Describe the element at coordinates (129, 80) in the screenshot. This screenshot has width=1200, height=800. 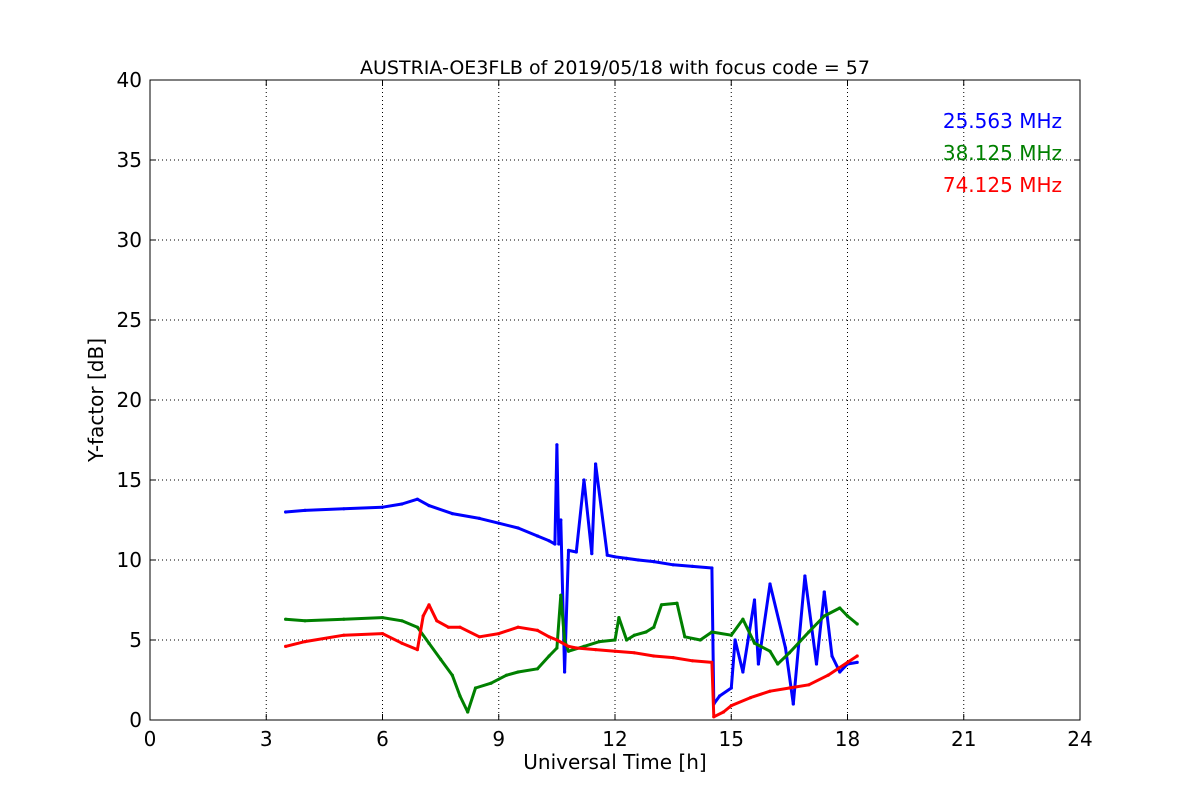
I see `y-tick-label: 40` at that location.